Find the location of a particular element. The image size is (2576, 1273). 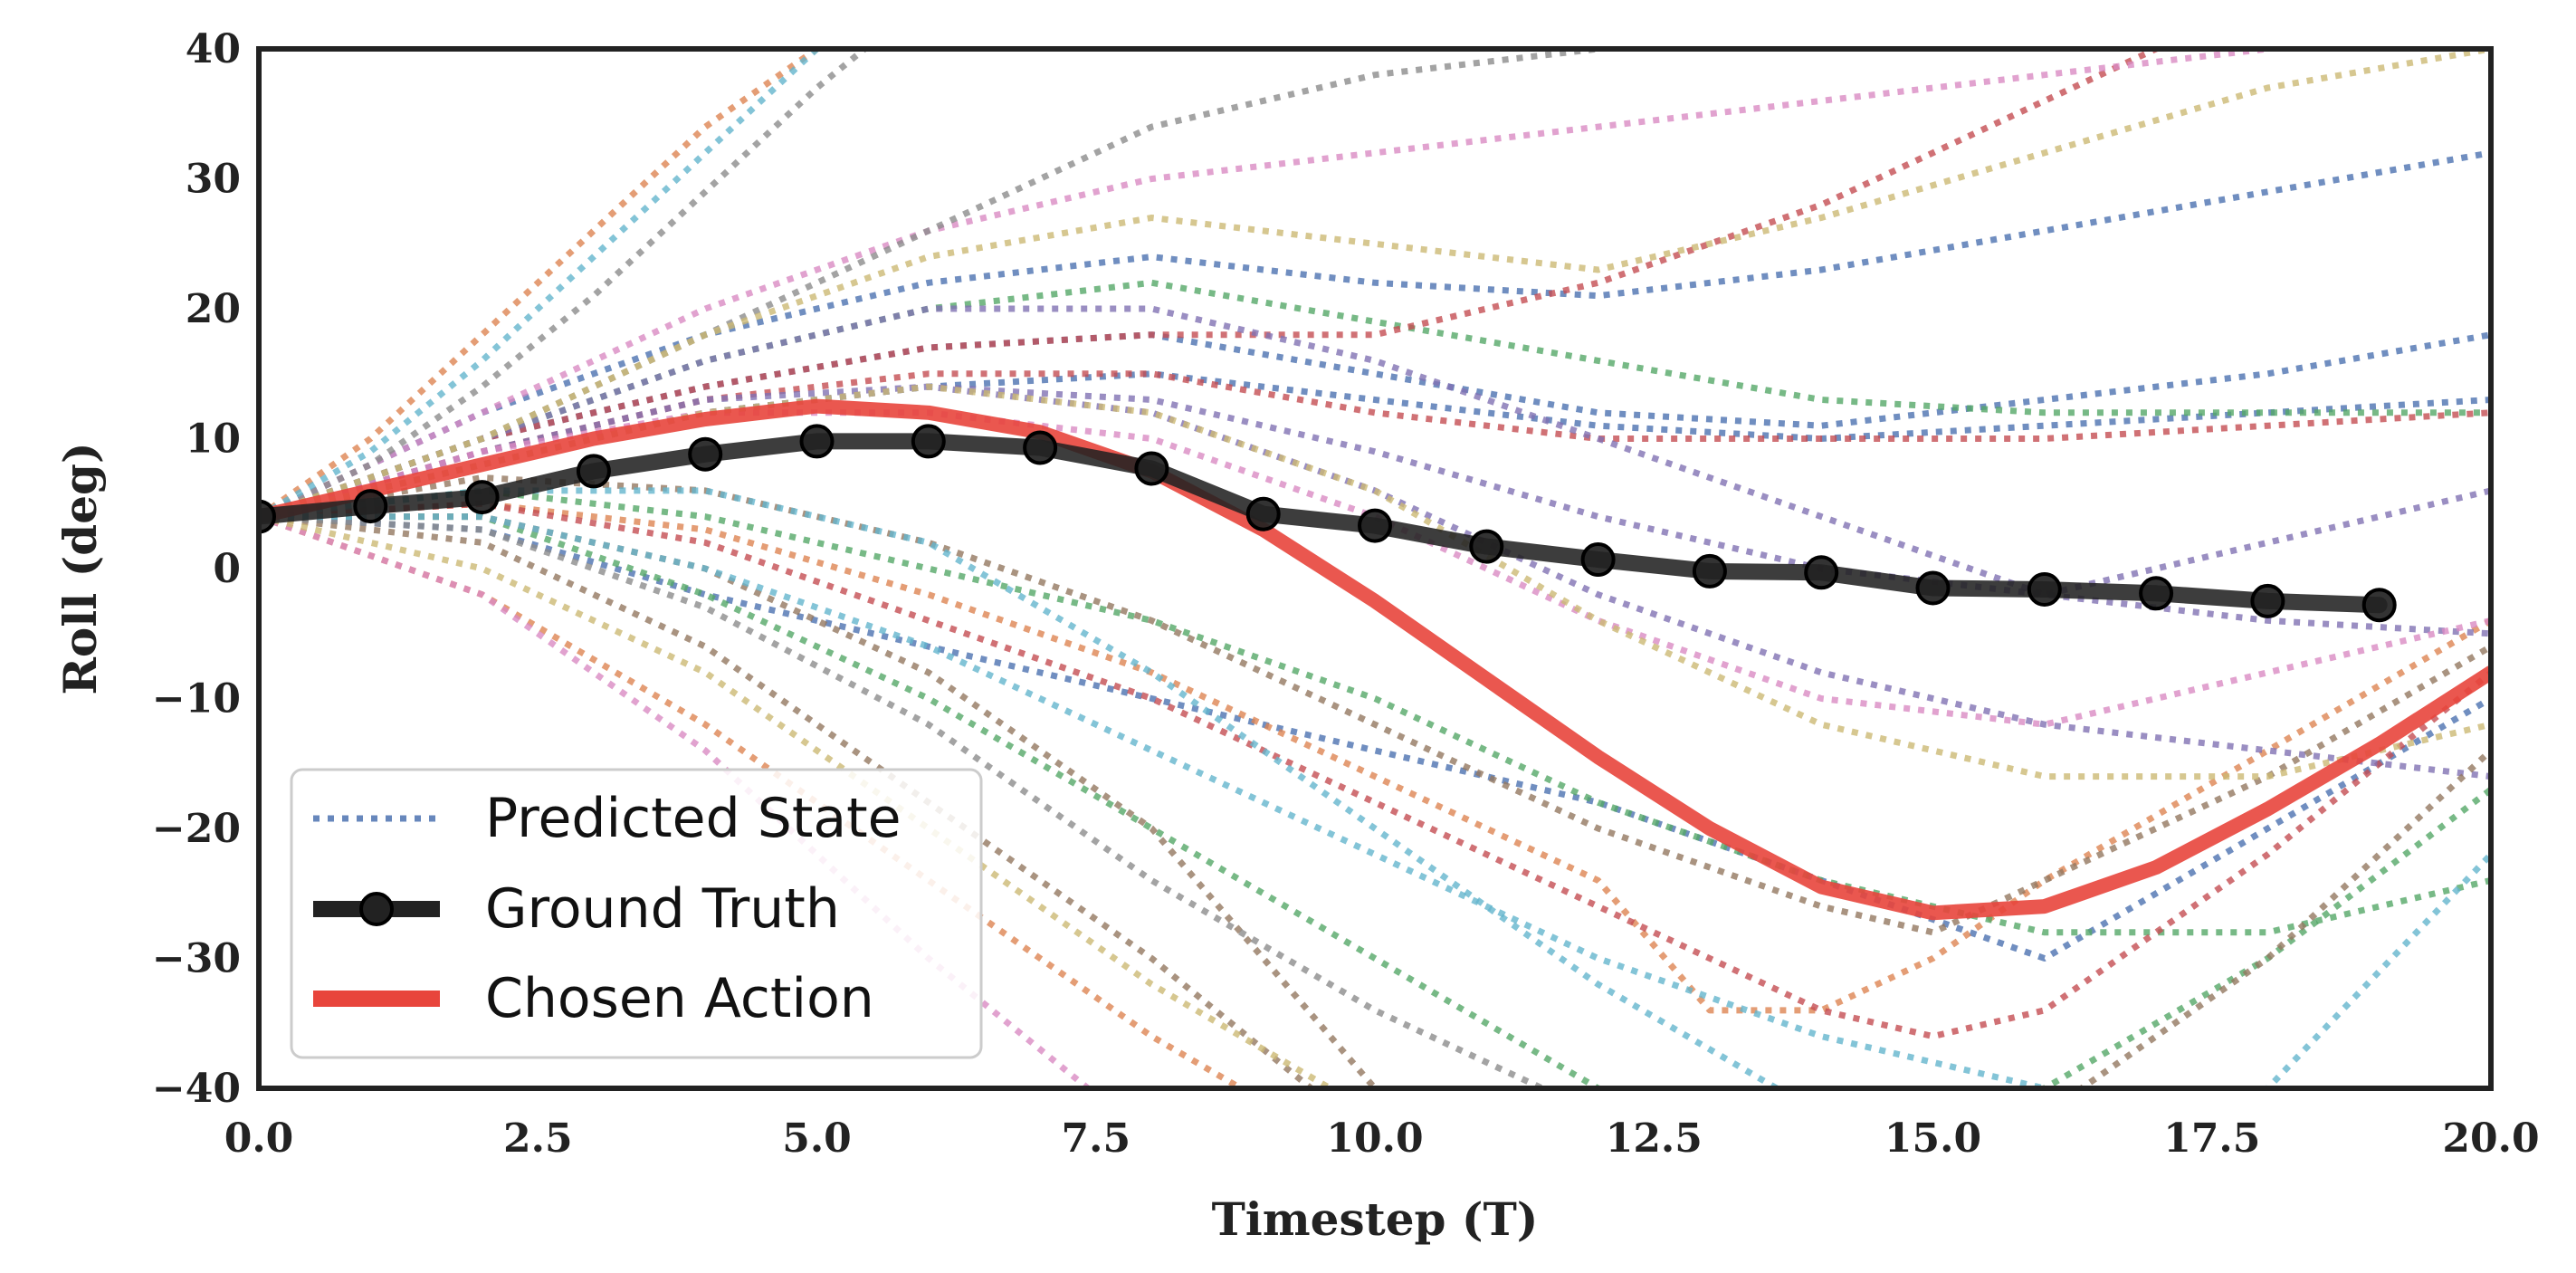

y-tick-label: 40 is located at coordinates (214, 49).